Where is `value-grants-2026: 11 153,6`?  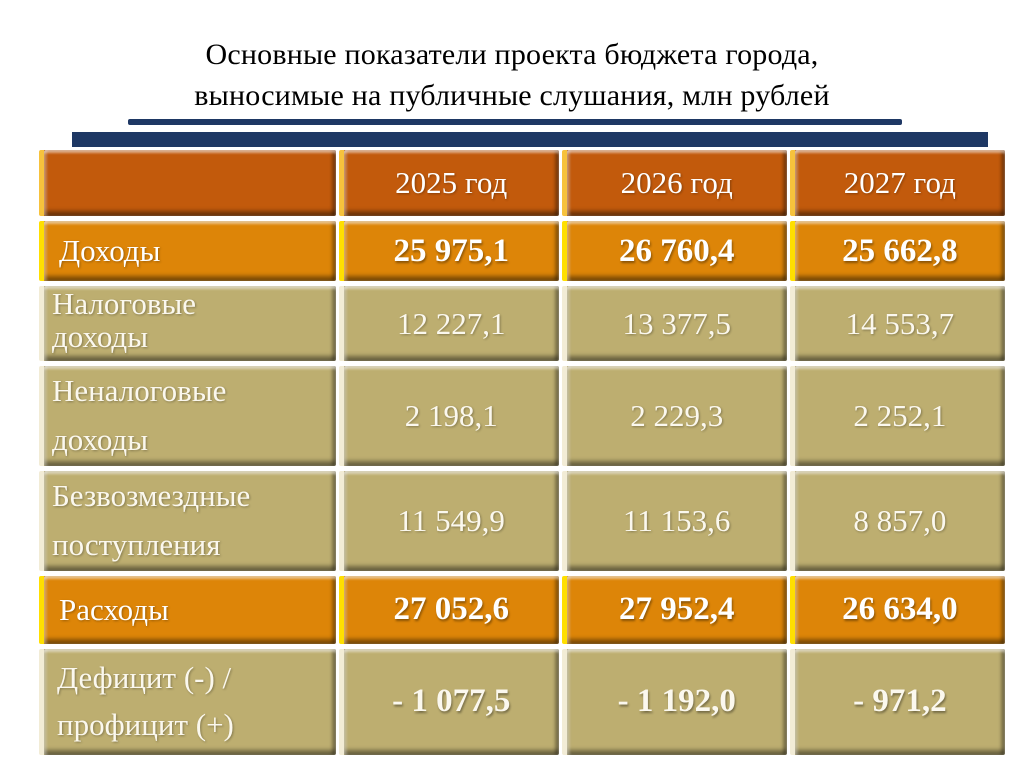 value-grants-2026: 11 153,6 is located at coordinates (674, 520).